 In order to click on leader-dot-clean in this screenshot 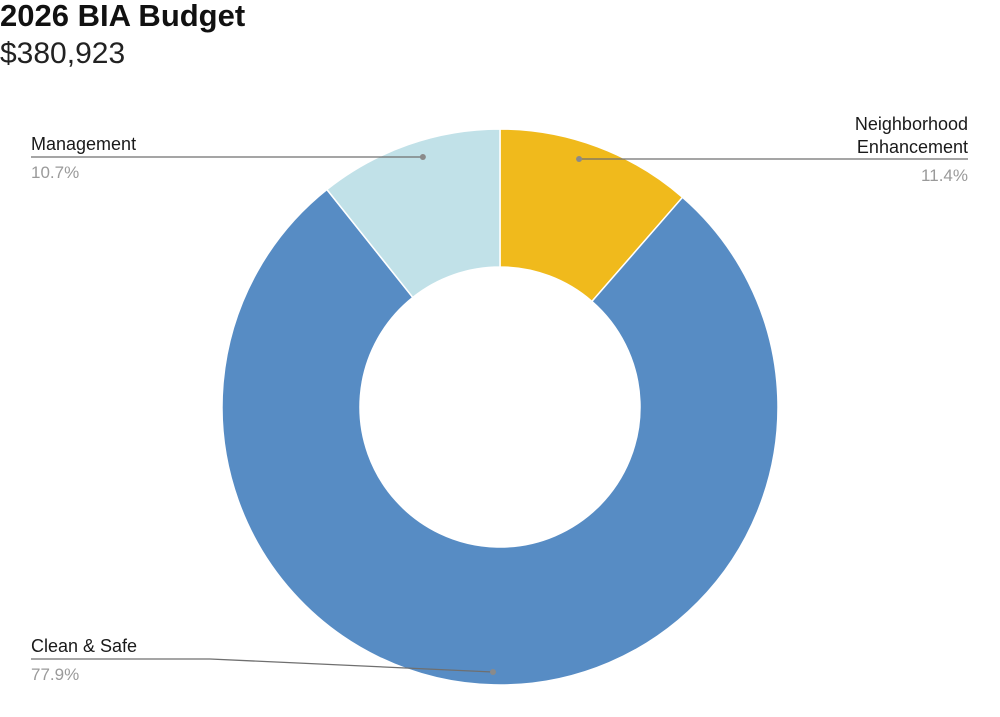, I will do `click(493, 672)`.